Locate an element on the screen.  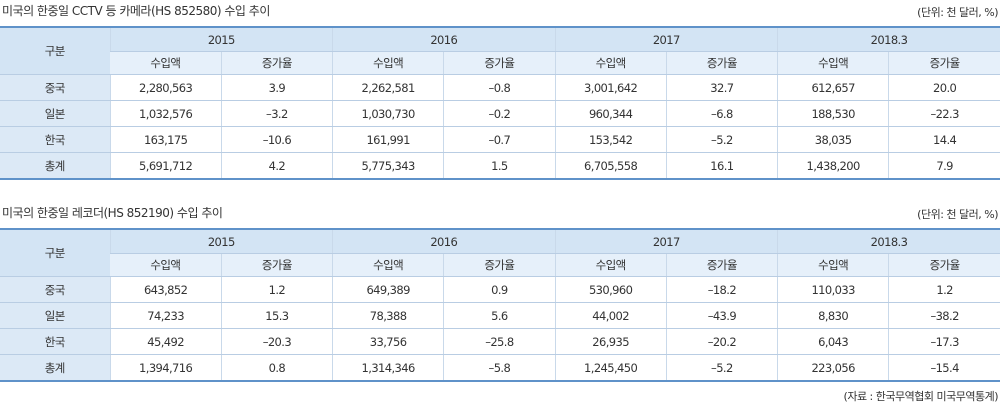
cell: 1,314,346 is located at coordinates (387, 368).